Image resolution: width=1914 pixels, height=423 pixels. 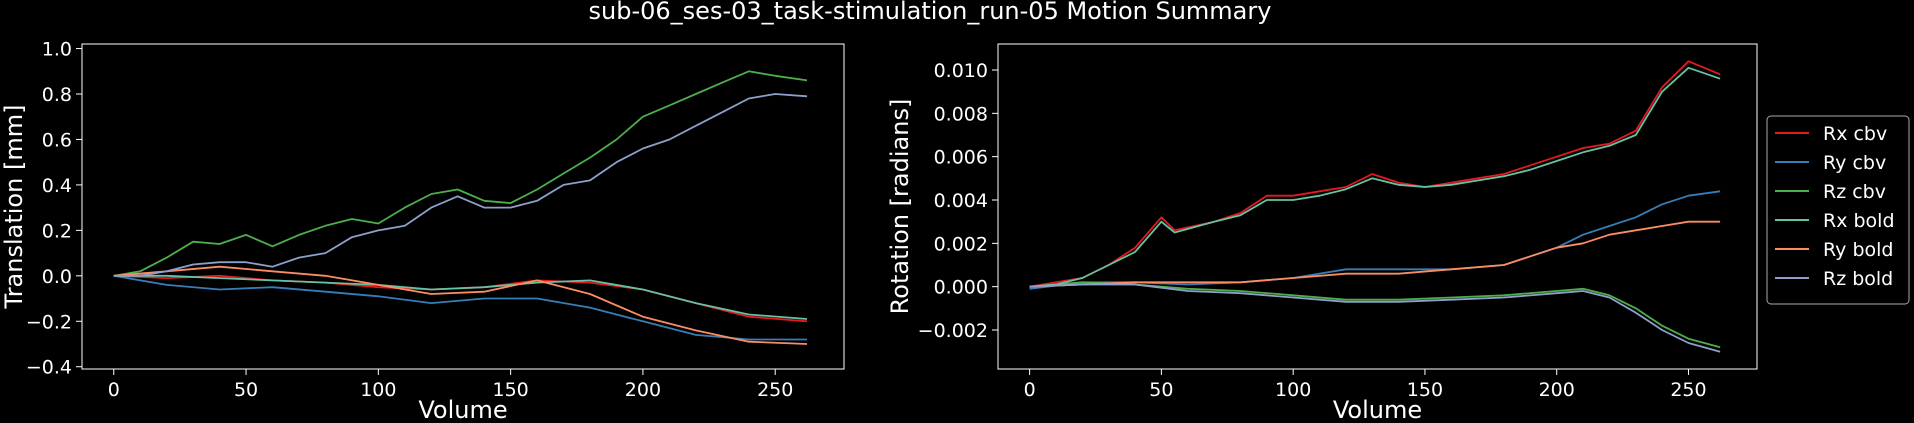 What do you see at coordinates (1161, 390) in the screenshot?
I see `rotation-xtick-label: 50` at bounding box center [1161, 390].